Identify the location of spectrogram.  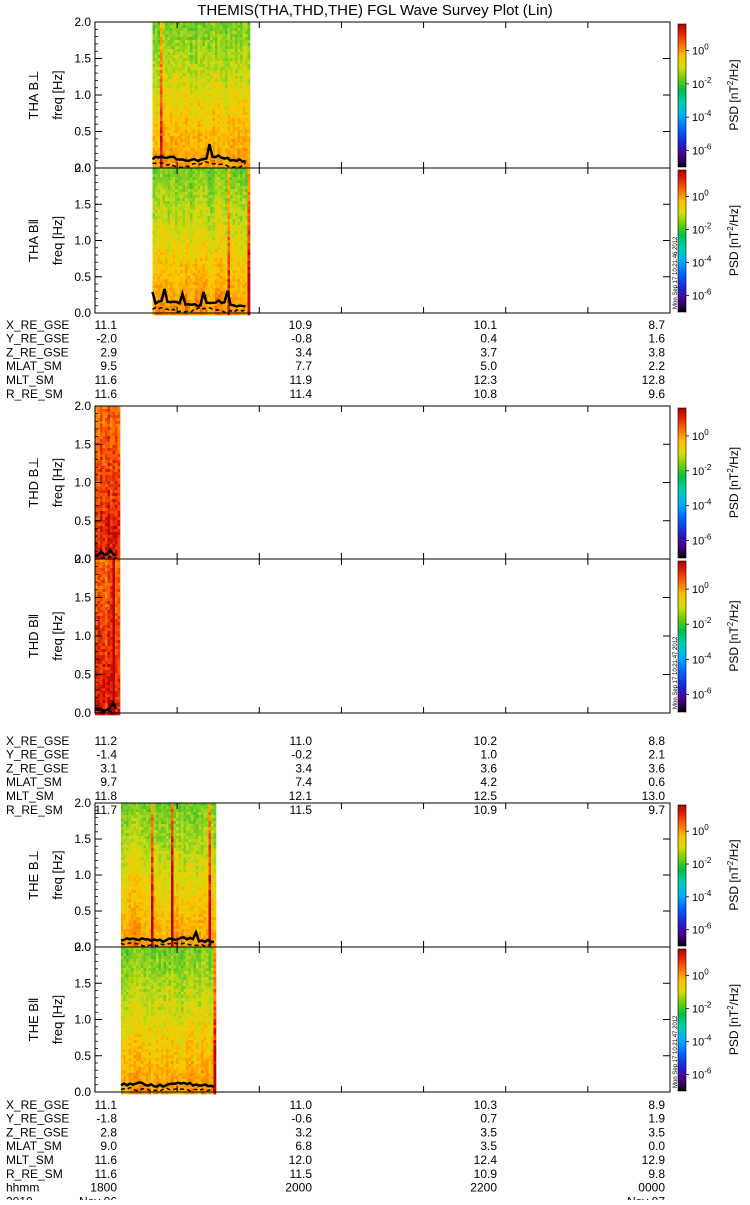
(107, 637).